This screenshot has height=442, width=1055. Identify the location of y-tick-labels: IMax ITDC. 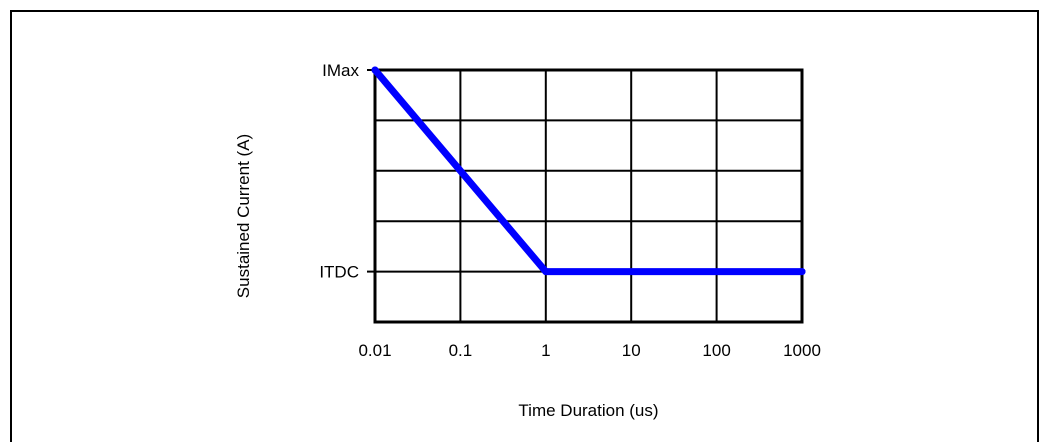
(339, 171).